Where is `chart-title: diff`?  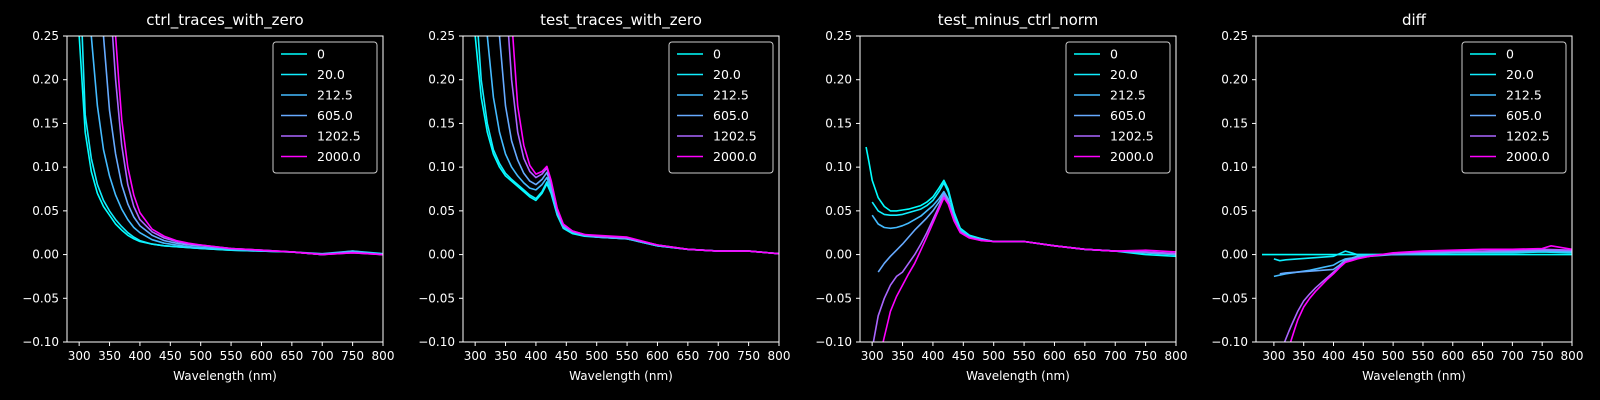 chart-title: diff is located at coordinates (1414, 20).